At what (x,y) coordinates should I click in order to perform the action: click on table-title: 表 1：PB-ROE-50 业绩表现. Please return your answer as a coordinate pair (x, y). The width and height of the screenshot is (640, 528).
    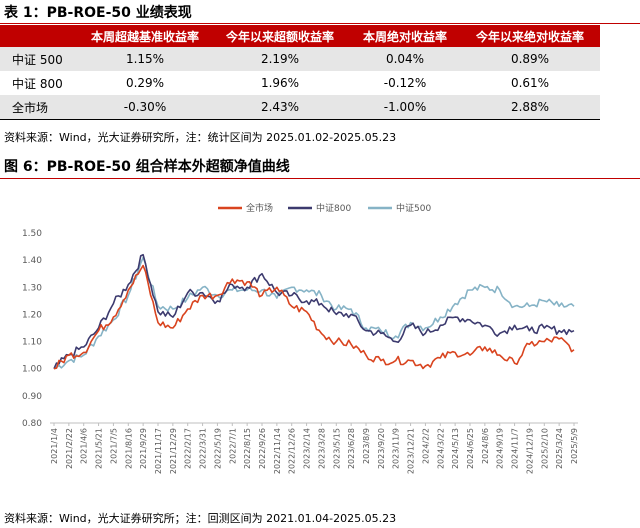
    Looking at the image, I should click on (98, 13).